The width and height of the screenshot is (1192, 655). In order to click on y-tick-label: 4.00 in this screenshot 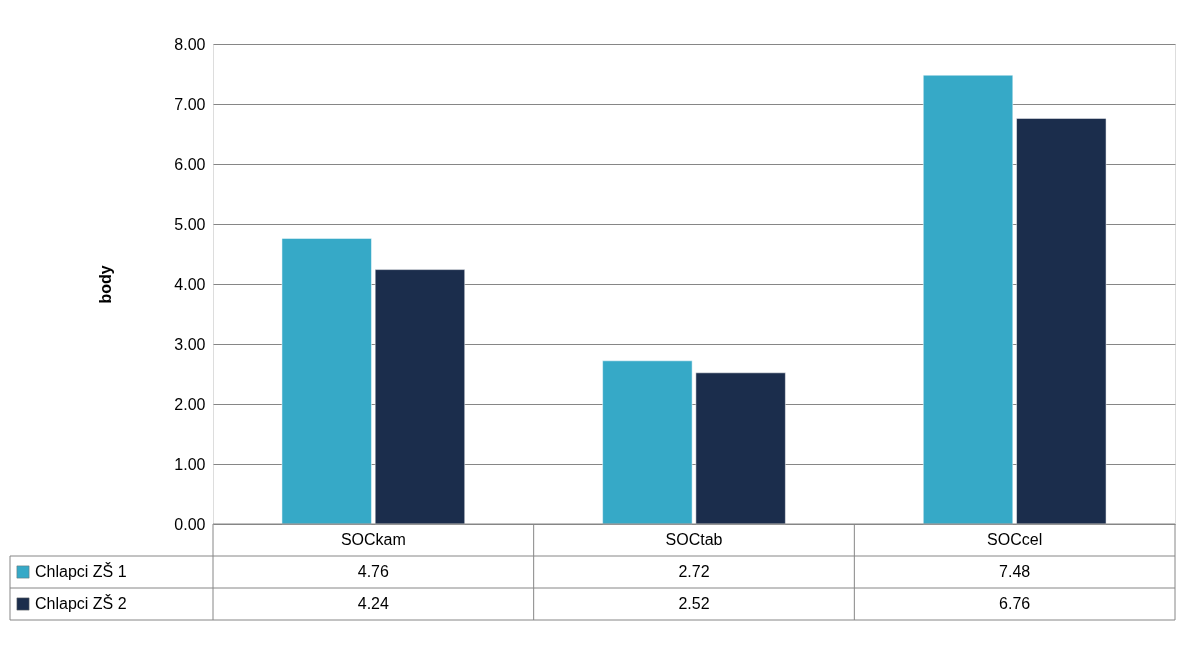, I will do `click(190, 284)`.